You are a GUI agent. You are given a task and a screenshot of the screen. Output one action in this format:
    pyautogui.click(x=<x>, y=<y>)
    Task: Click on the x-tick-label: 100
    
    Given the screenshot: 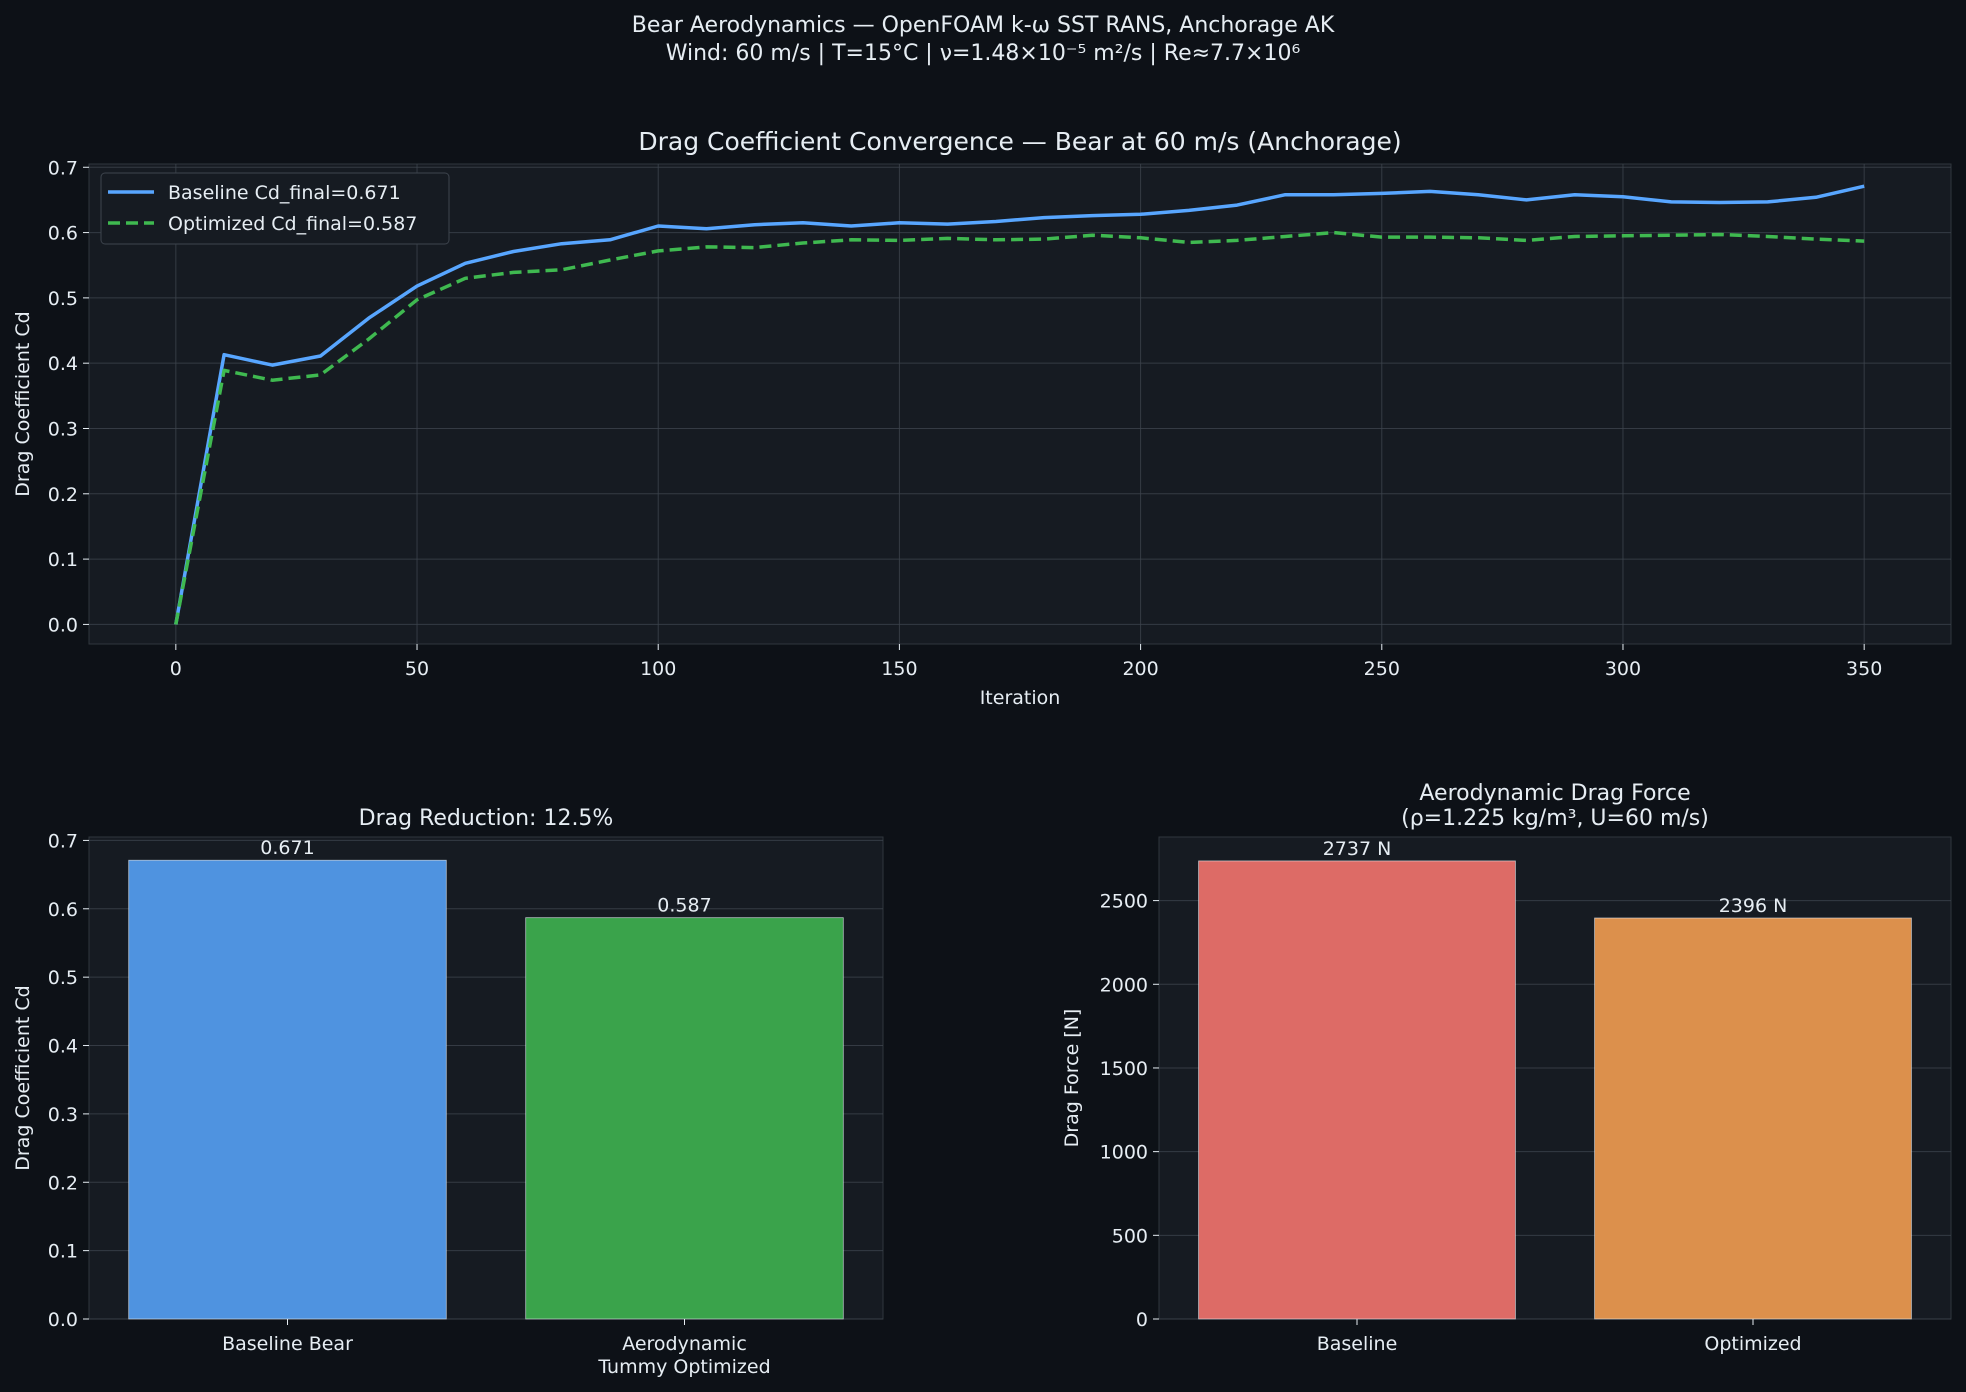 What is the action you would take?
    pyautogui.click(x=658, y=669)
    